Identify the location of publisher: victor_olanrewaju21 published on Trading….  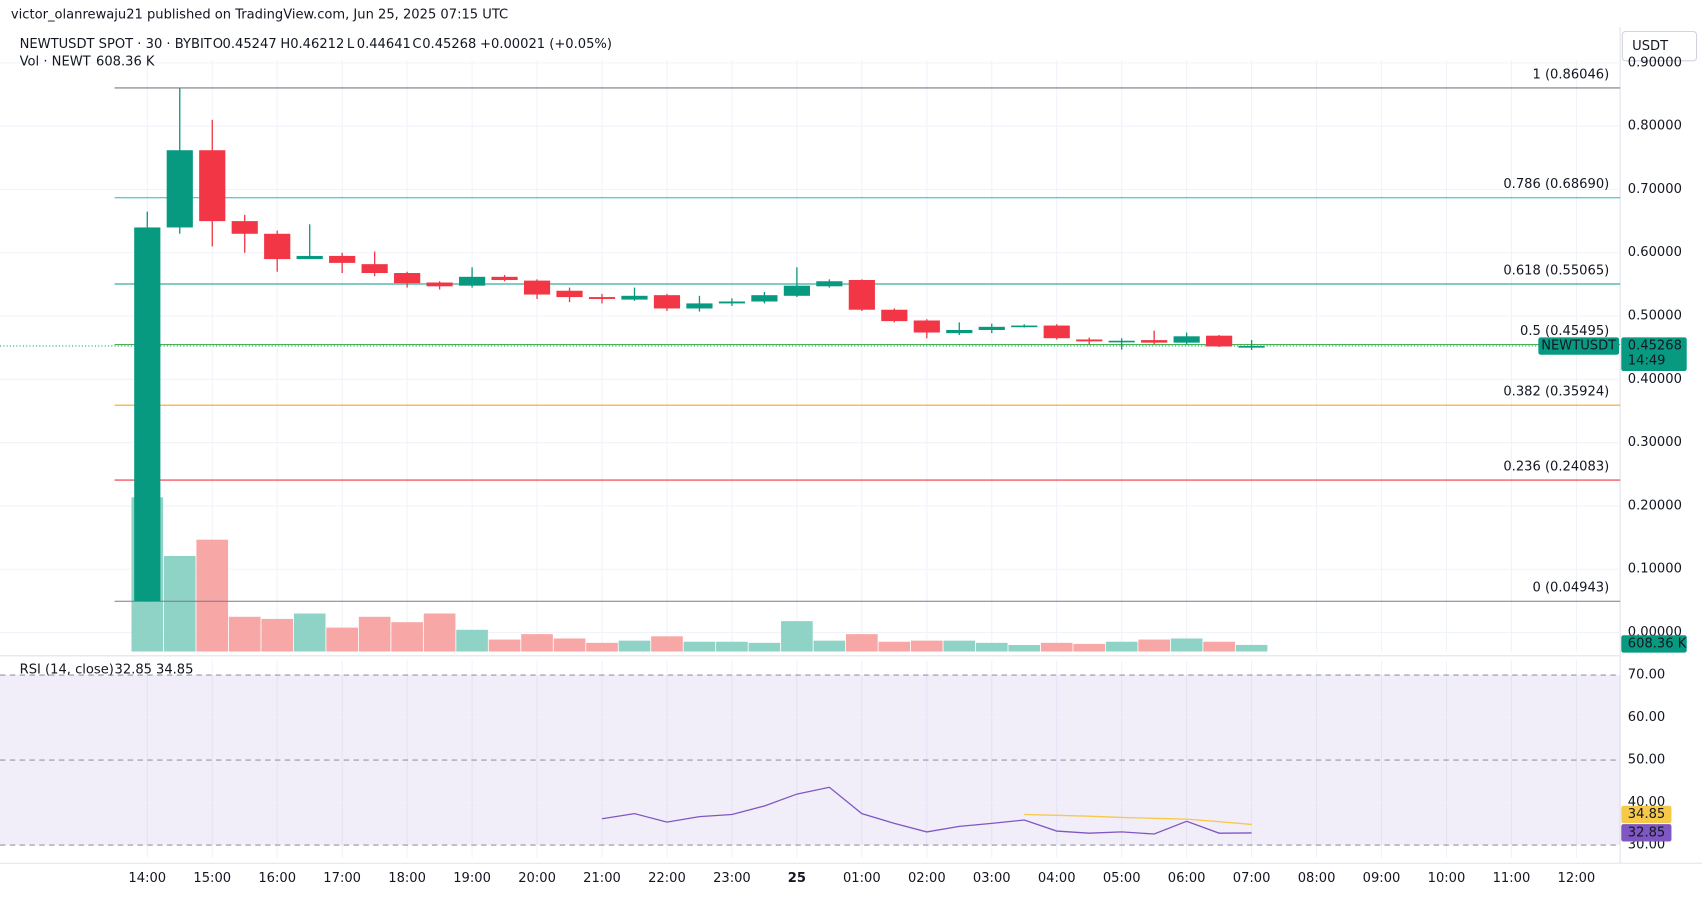
(259, 15).